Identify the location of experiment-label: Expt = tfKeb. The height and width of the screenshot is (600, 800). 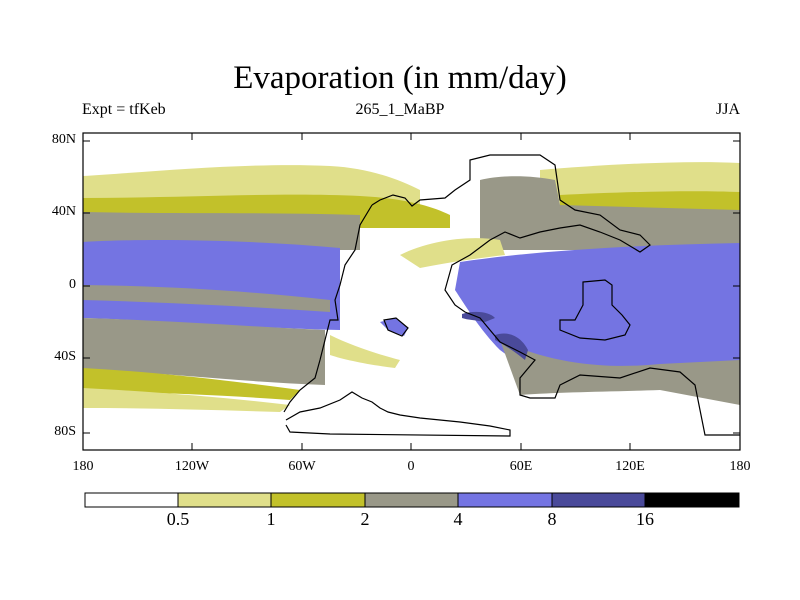
(124, 109).